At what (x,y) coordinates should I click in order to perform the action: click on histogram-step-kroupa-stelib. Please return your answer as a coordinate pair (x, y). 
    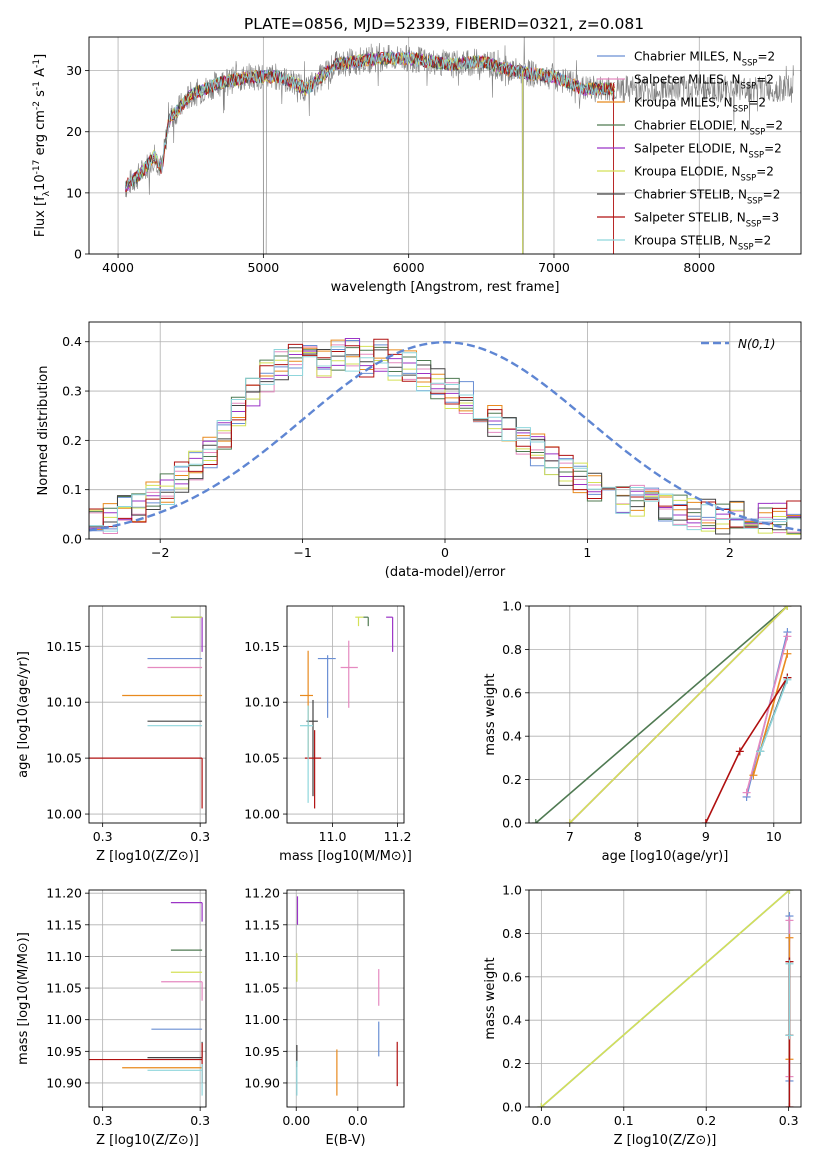
    Looking at the image, I should click on (445, 442).